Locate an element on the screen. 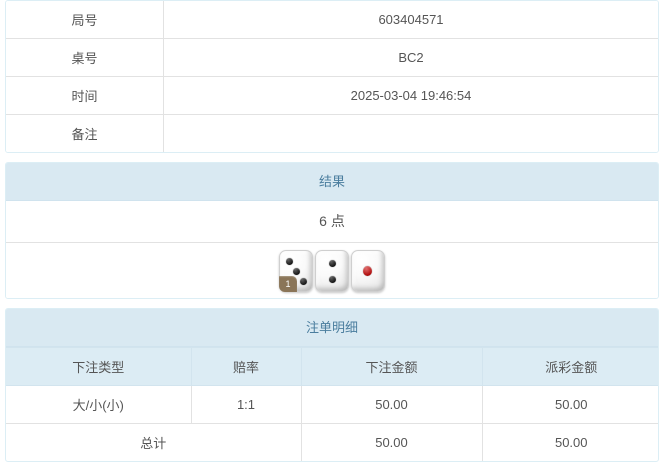  cell-bet-amount: 50.00 is located at coordinates (391, 404).